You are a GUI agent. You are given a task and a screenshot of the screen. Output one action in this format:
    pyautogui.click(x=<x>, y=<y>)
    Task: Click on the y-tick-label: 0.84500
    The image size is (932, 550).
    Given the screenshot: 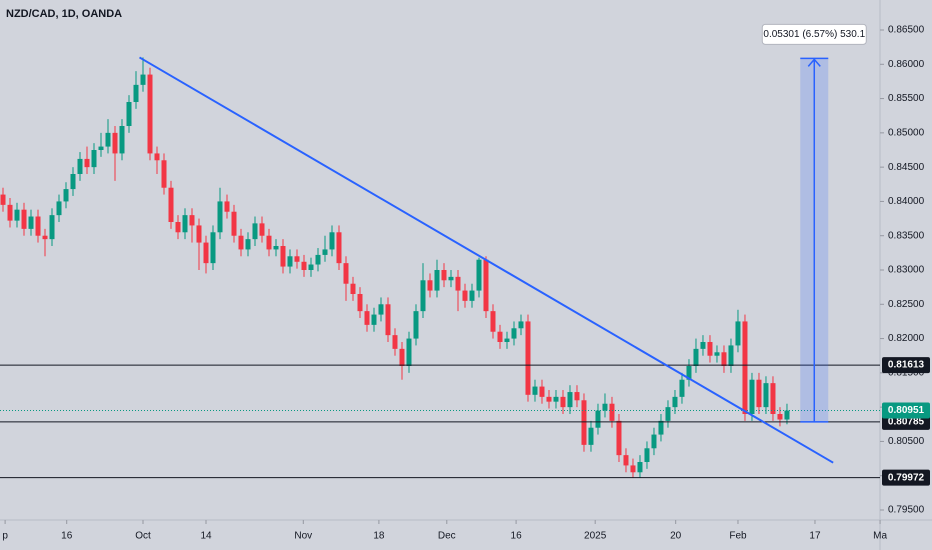 What is the action you would take?
    pyautogui.click(x=906, y=167)
    